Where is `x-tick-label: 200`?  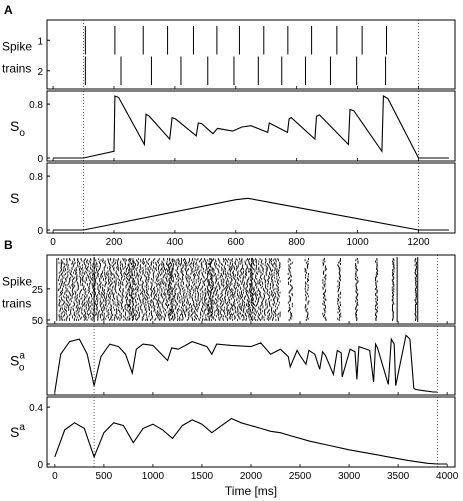
x-tick-label: 200 is located at coordinates (114, 242).